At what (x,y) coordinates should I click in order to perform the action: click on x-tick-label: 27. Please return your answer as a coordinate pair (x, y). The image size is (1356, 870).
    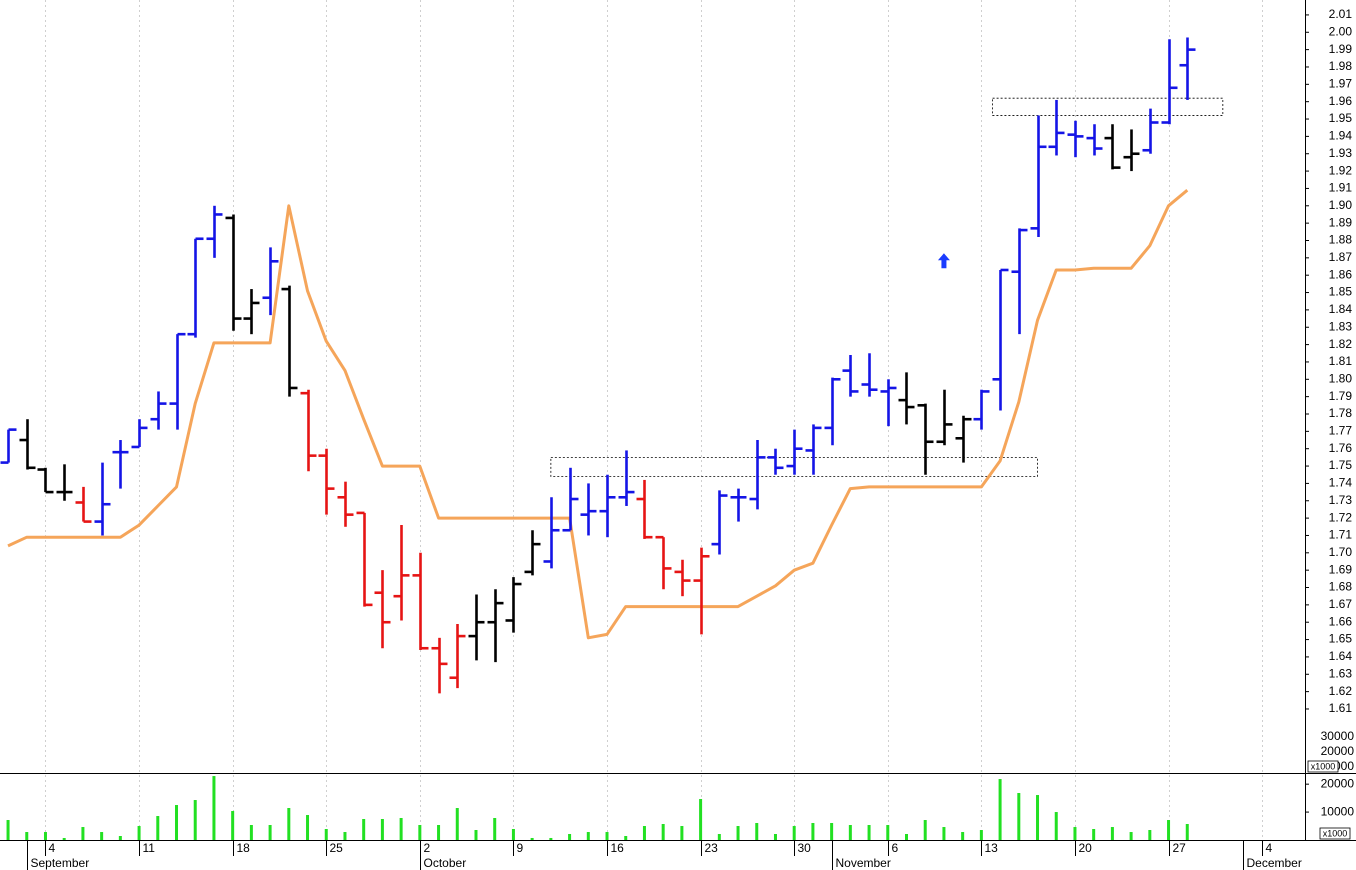
    Looking at the image, I should click on (1180, 848).